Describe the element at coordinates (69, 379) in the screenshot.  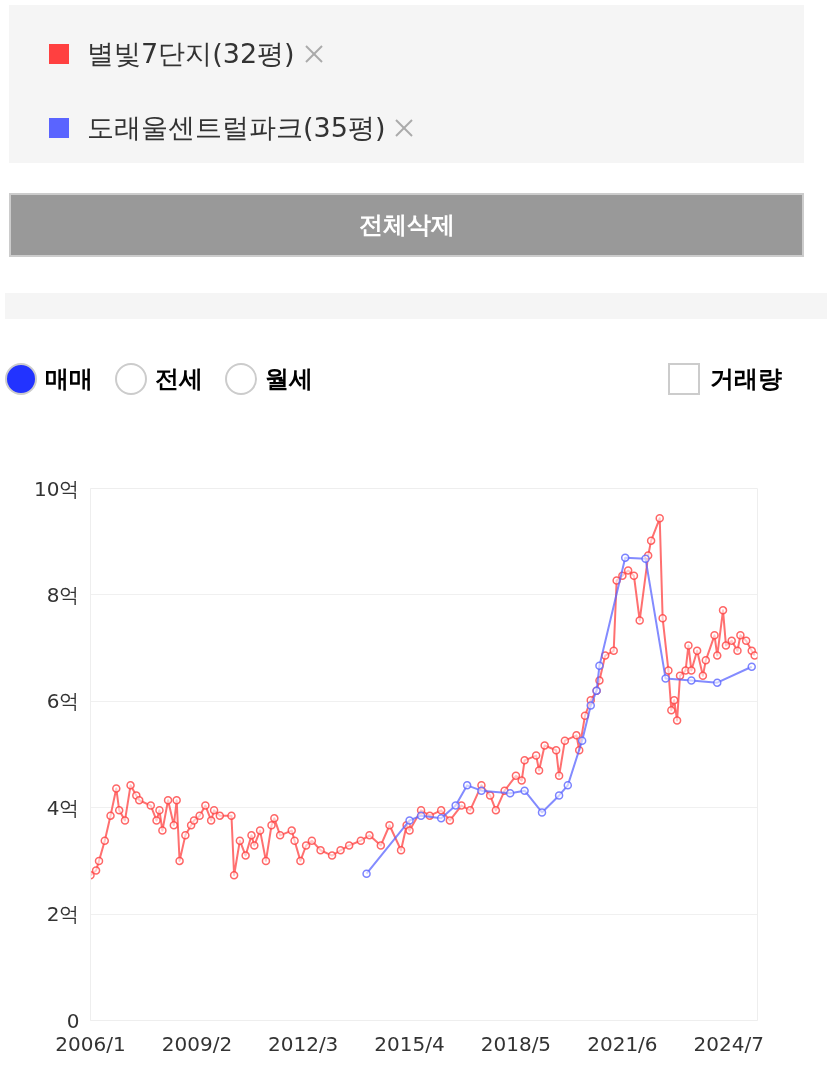
I see `text: 매매` at that location.